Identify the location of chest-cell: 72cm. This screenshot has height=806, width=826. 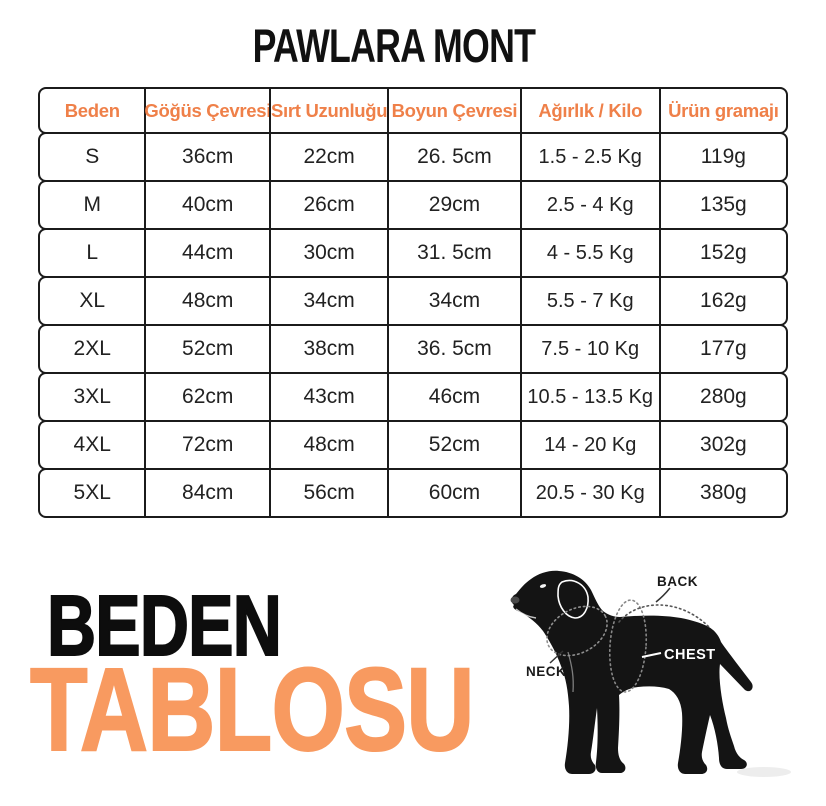
(206, 445).